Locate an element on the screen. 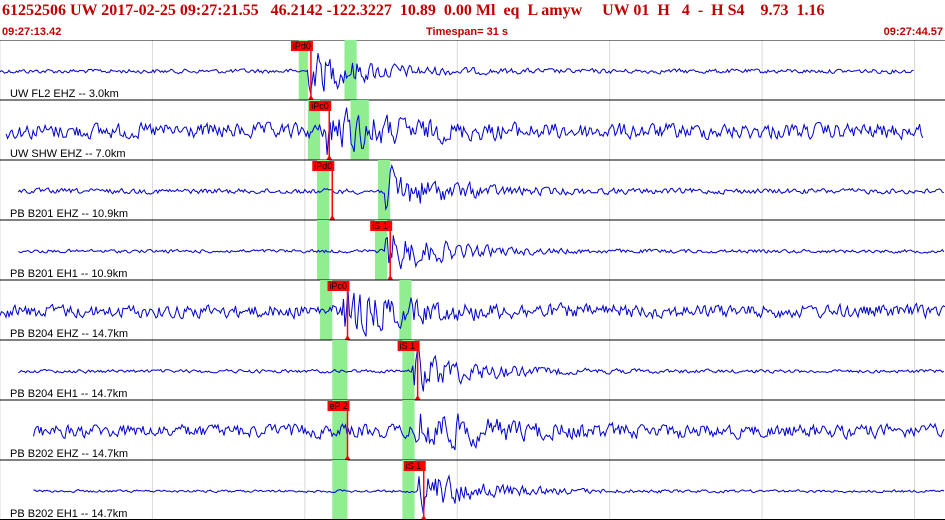 The height and width of the screenshot is (520, 945). trace-label: PB B204 EH1 -- 14.7km is located at coordinates (68, 394).